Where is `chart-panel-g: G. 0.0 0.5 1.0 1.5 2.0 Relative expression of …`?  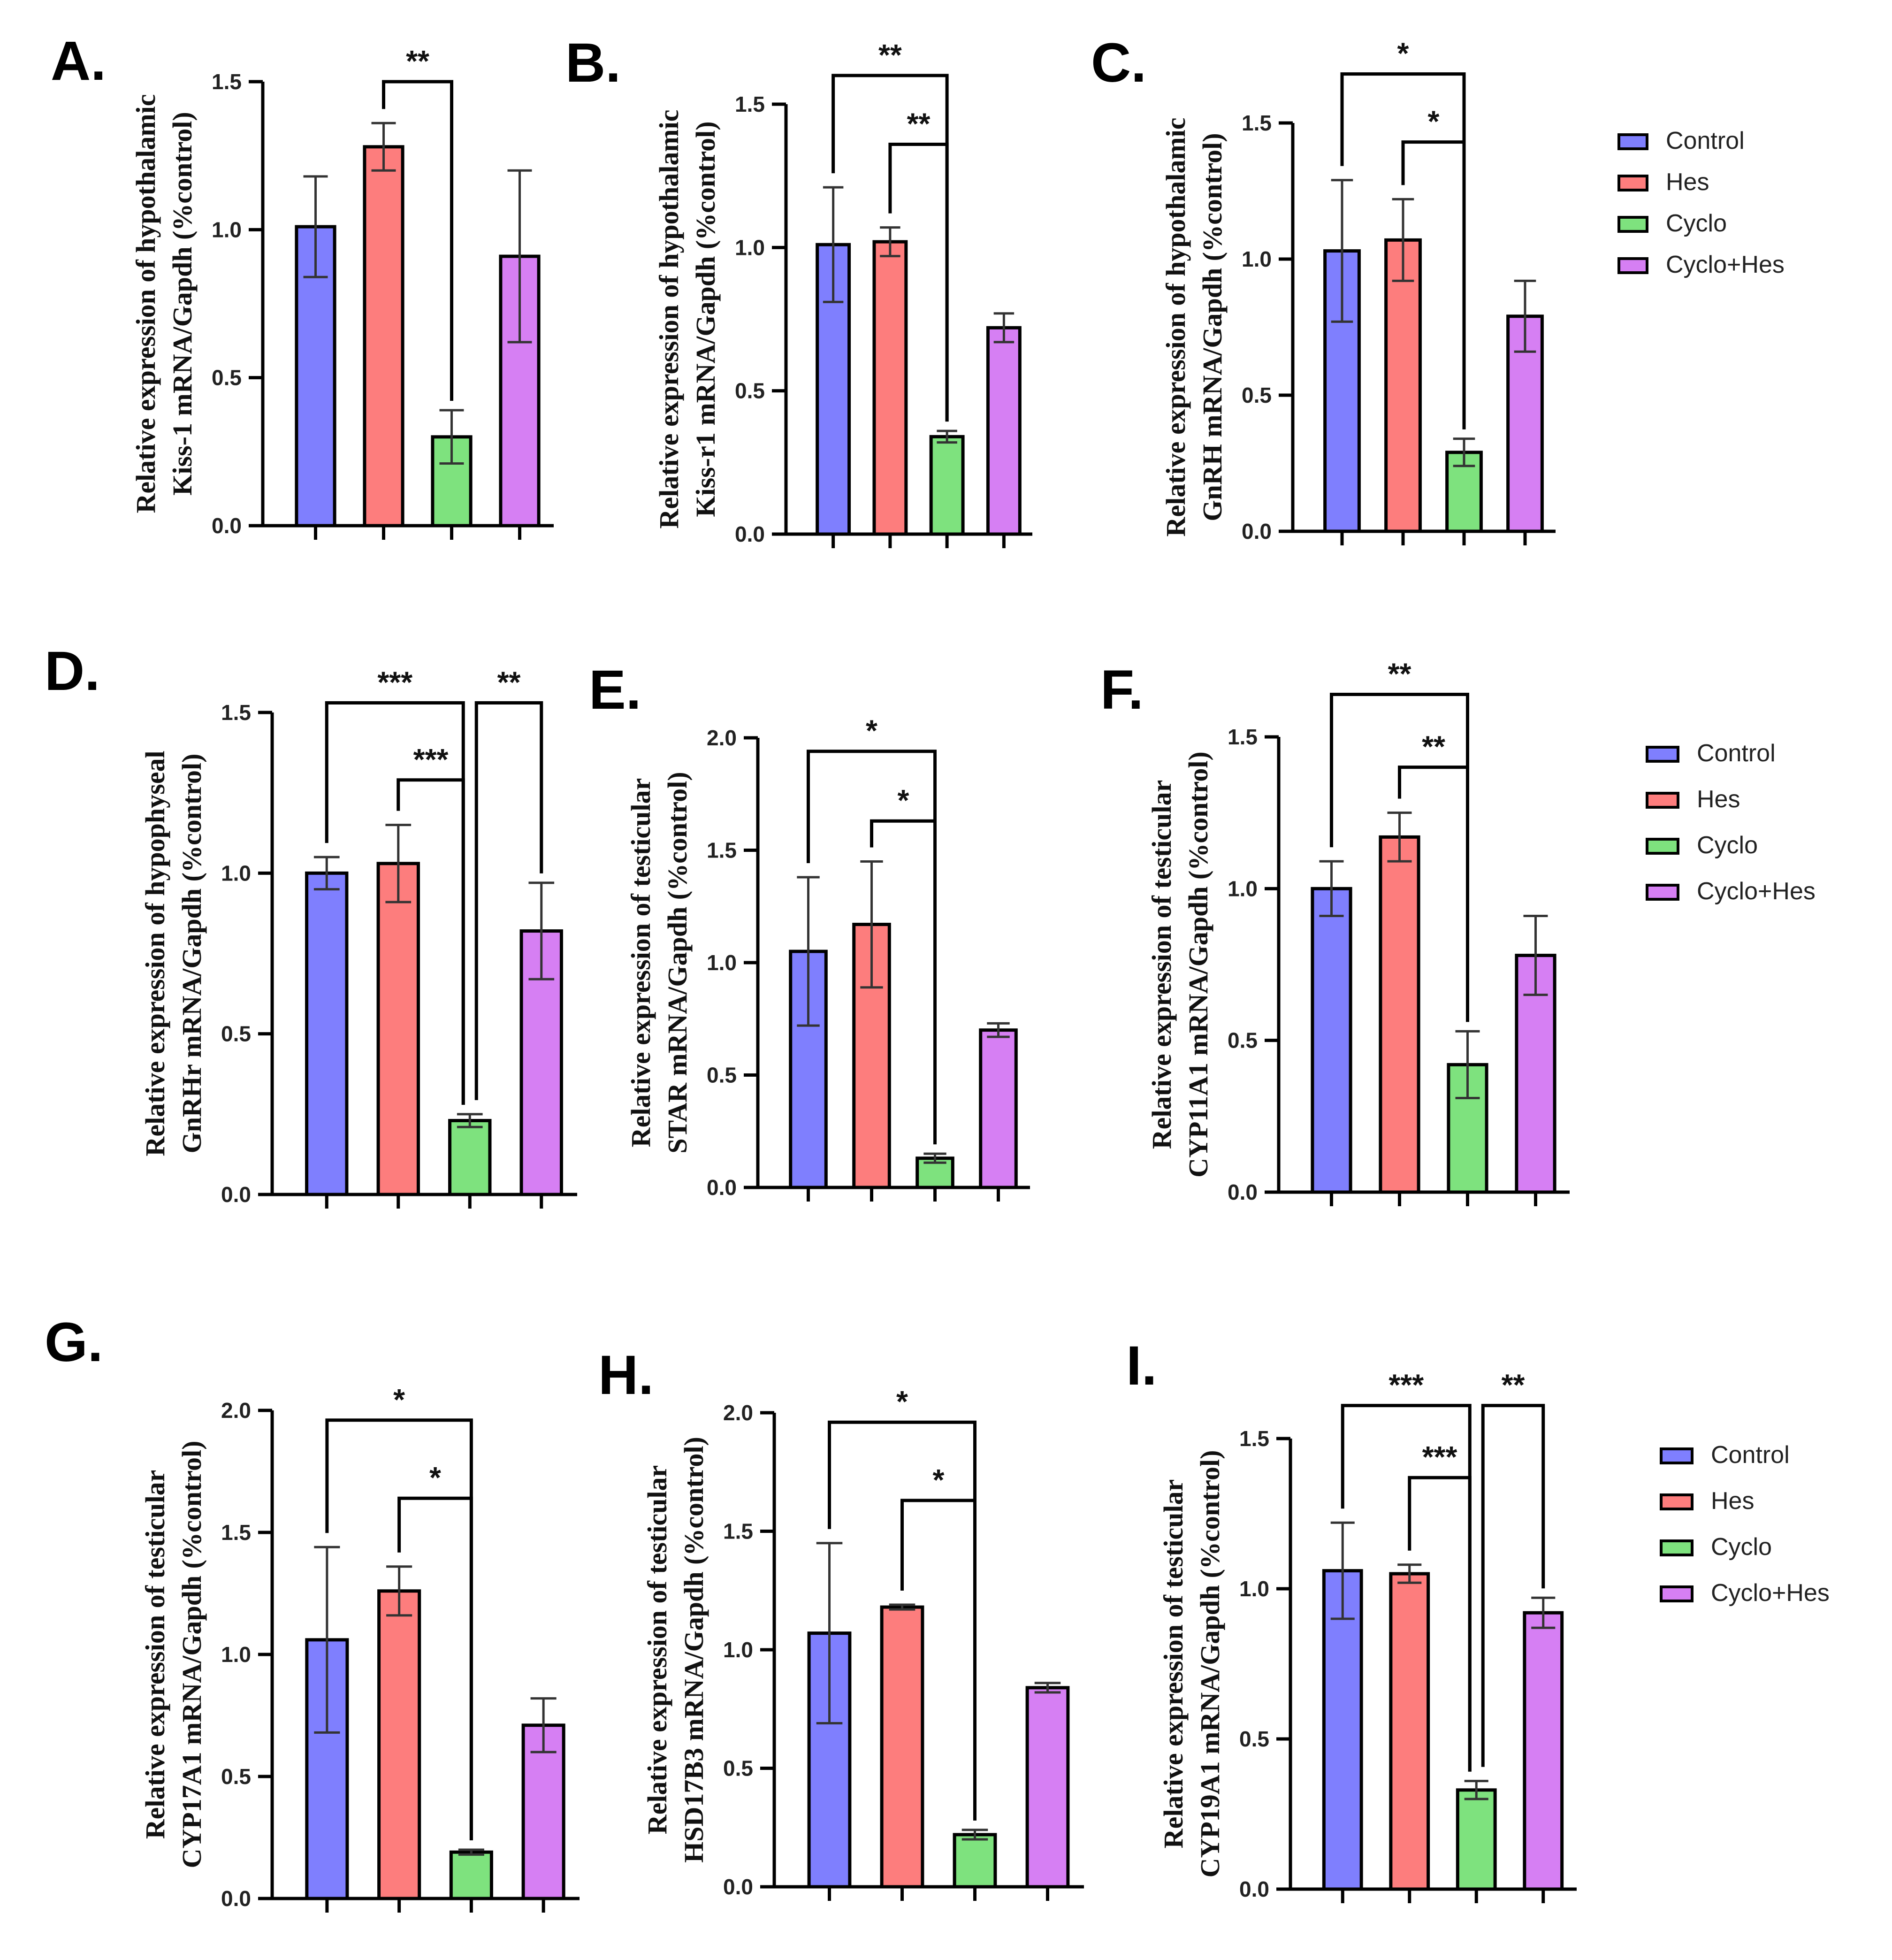
chart-panel-g: G. 0.0 0.5 1.0 1.5 2.0 Relative expression of … is located at coordinates (312, 1612).